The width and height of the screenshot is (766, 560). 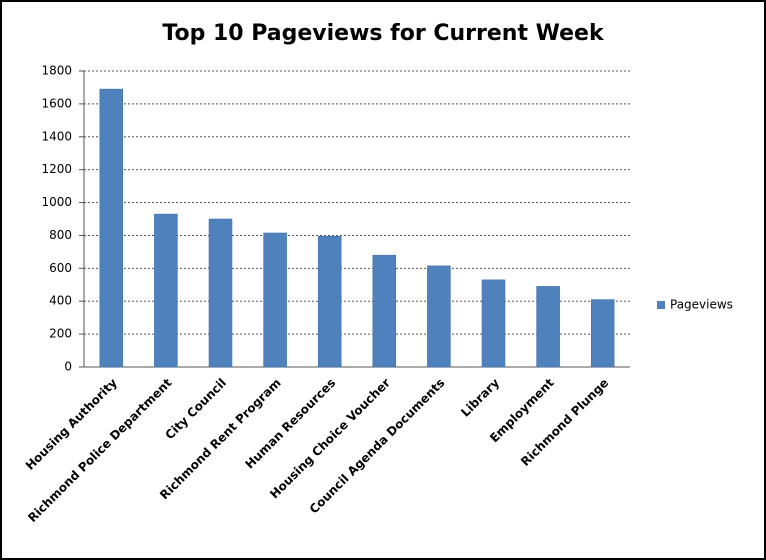 I want to click on legend-swatch, so click(x=661, y=305).